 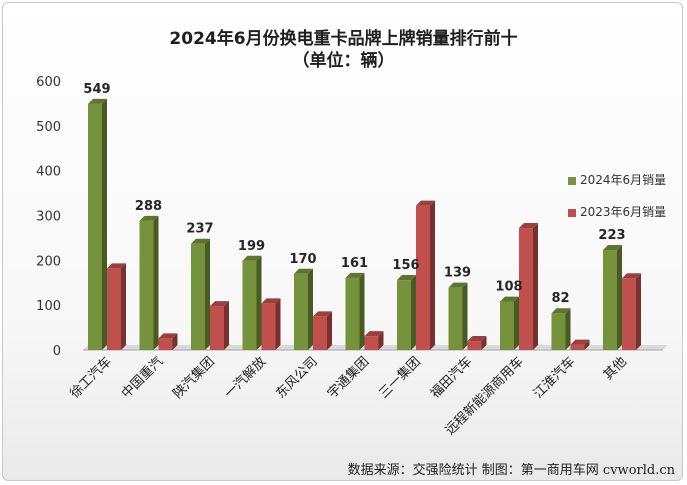 What do you see at coordinates (48, 82) in the screenshot?
I see `y-tick-label: 600` at bounding box center [48, 82].